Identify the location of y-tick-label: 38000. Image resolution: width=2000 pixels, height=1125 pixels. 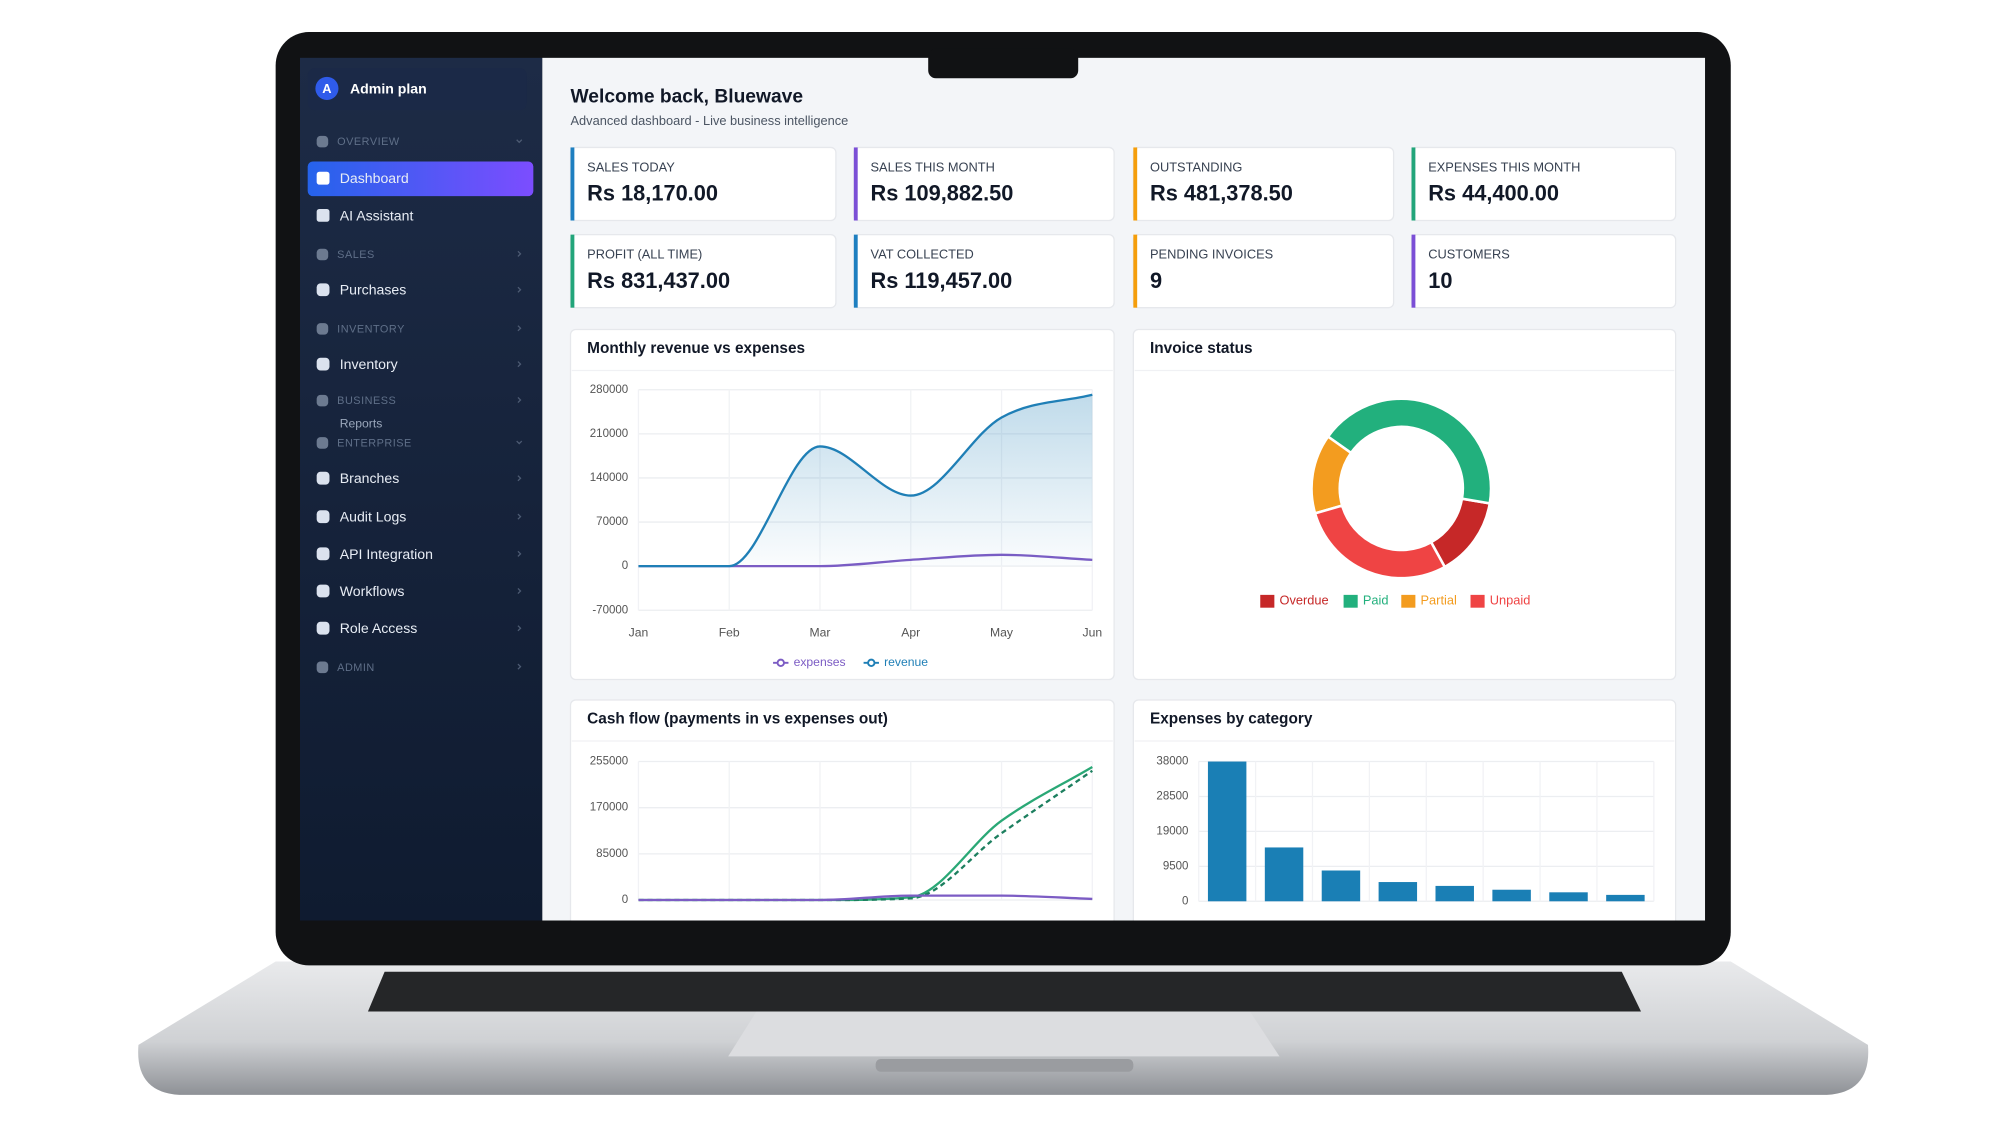
(1172, 762).